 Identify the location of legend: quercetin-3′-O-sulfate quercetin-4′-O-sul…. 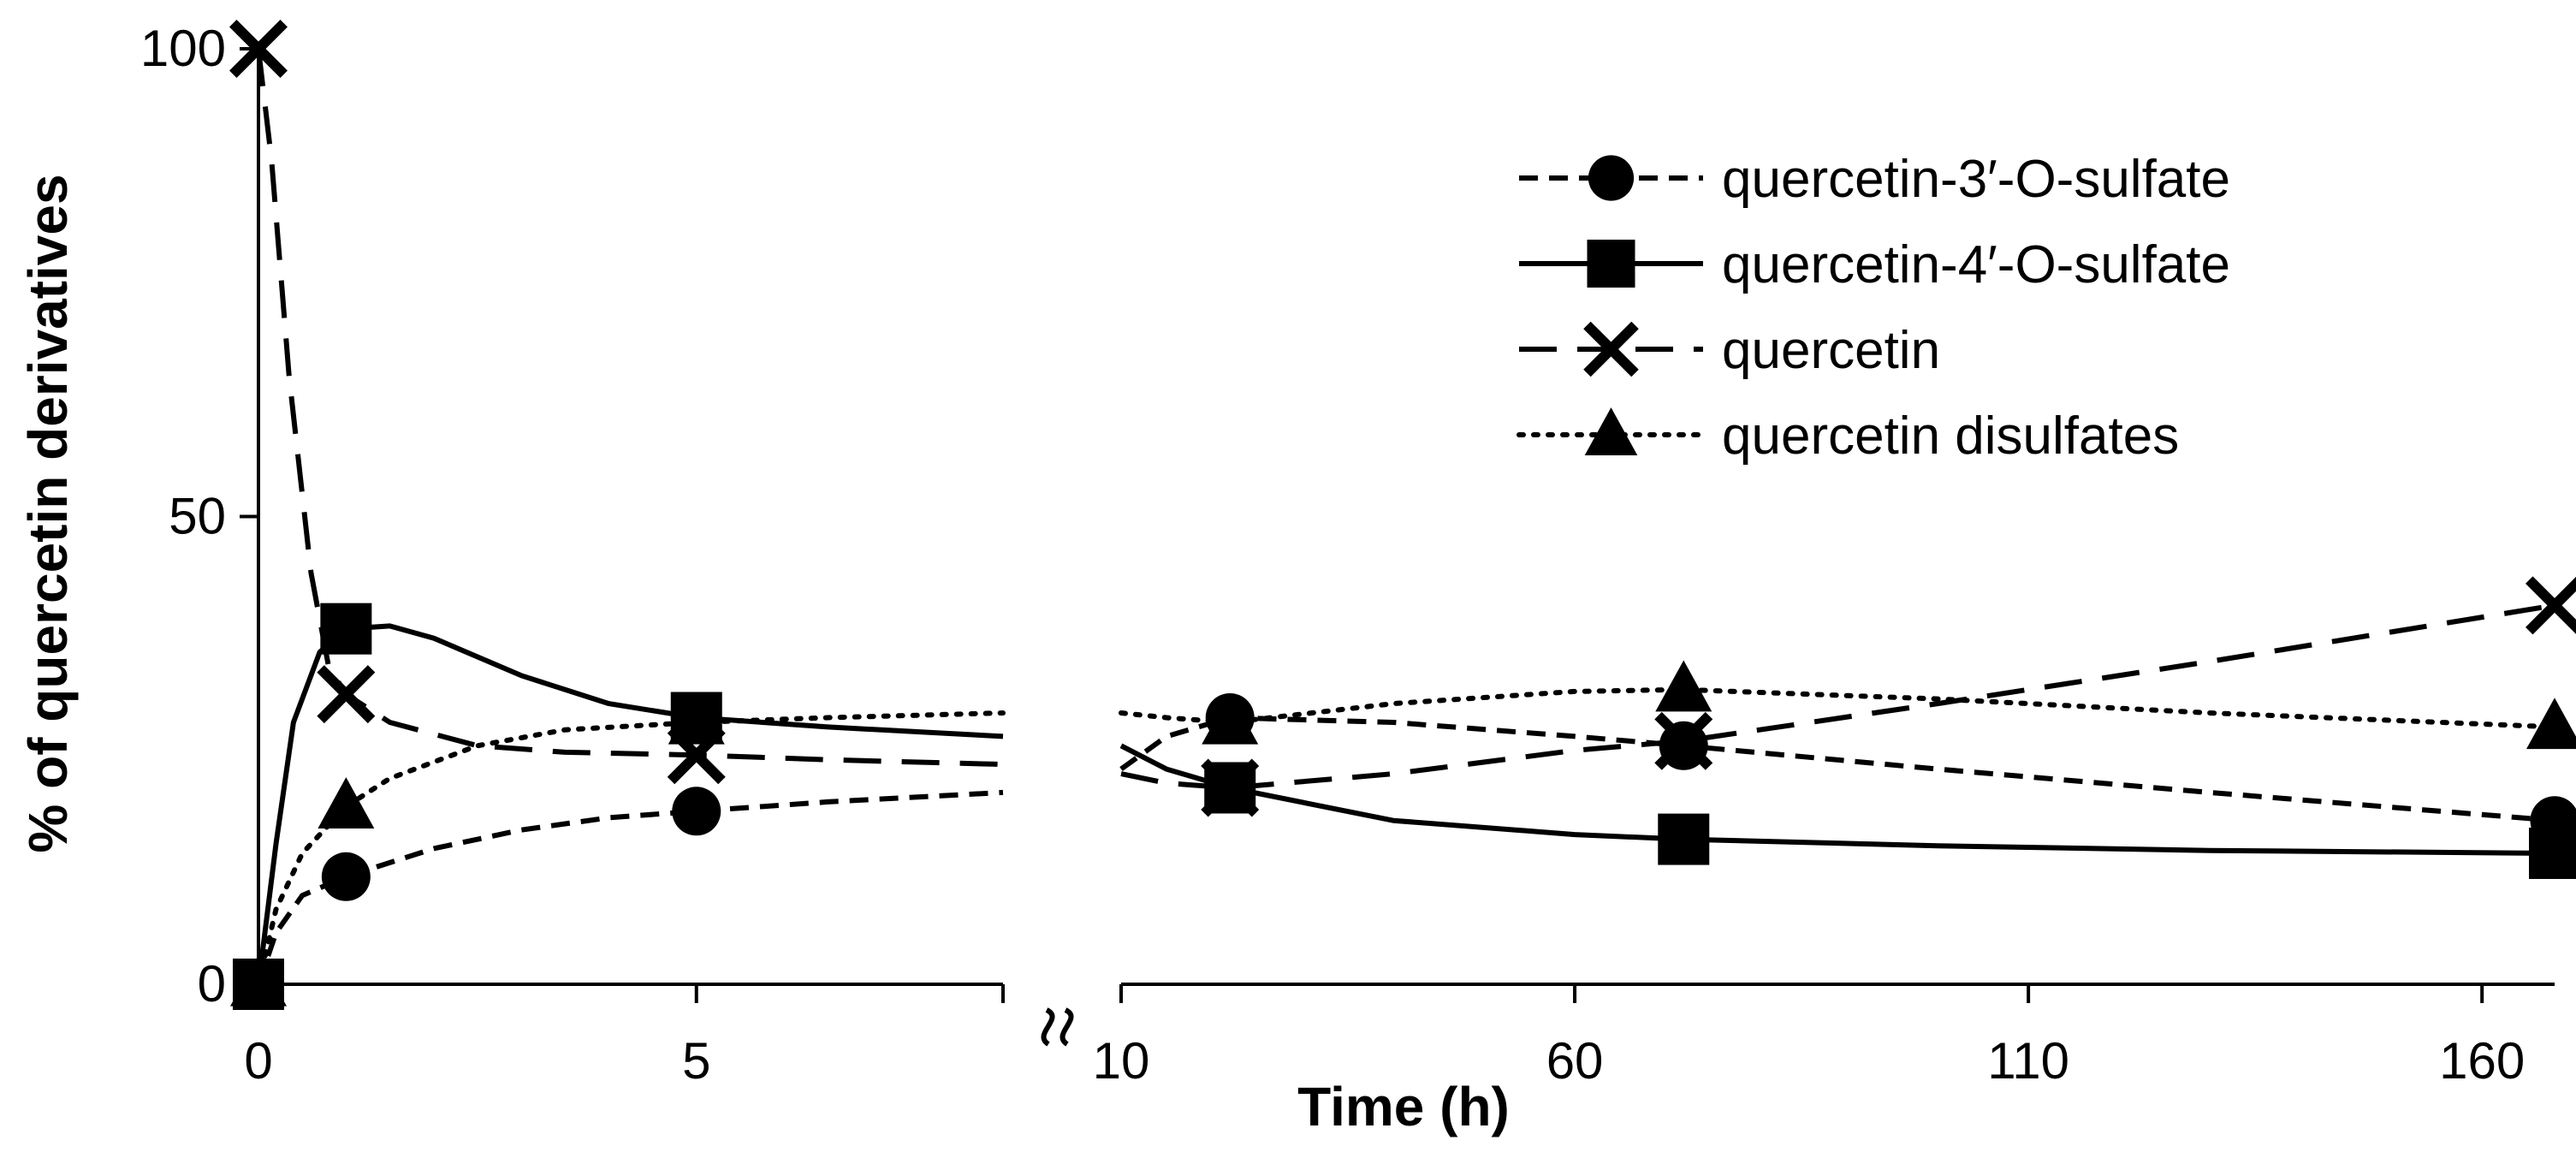
(1873, 308).